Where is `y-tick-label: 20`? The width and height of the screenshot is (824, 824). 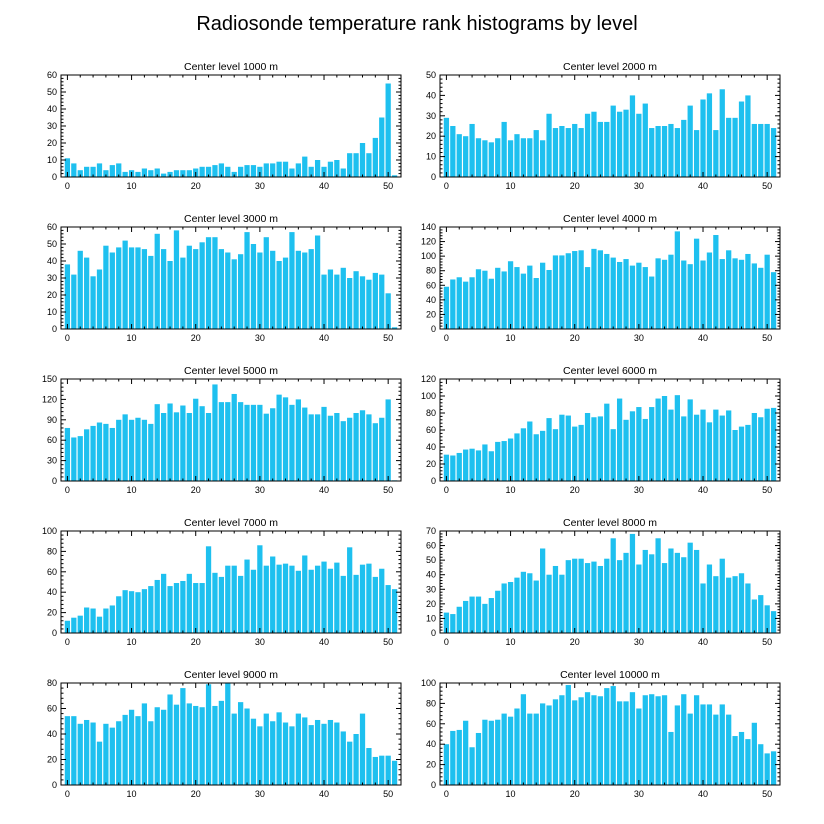 y-tick-label: 20 is located at coordinates (52, 295).